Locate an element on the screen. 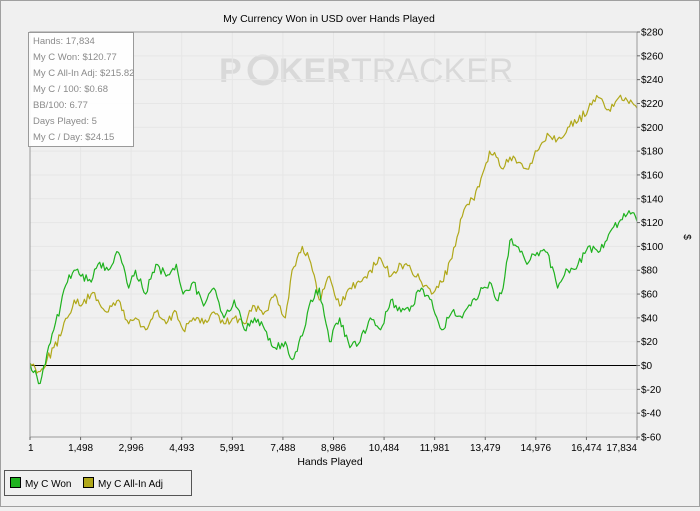 The height and width of the screenshot is (511, 700). stat-won: My C Won: $120.77 is located at coordinates (75, 57).